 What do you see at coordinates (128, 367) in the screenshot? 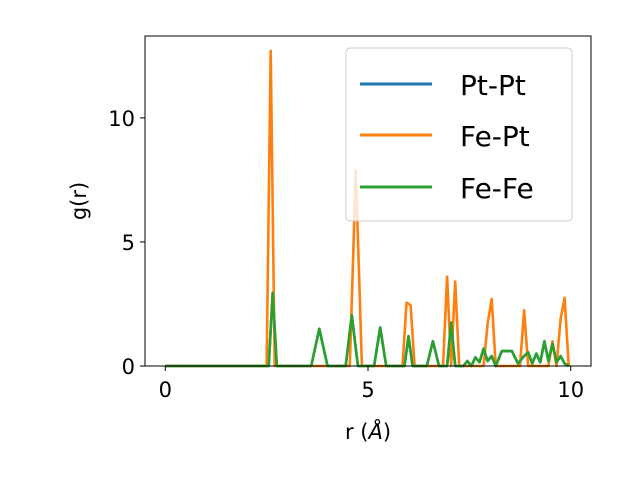
I see `y-tick-label: 0` at bounding box center [128, 367].